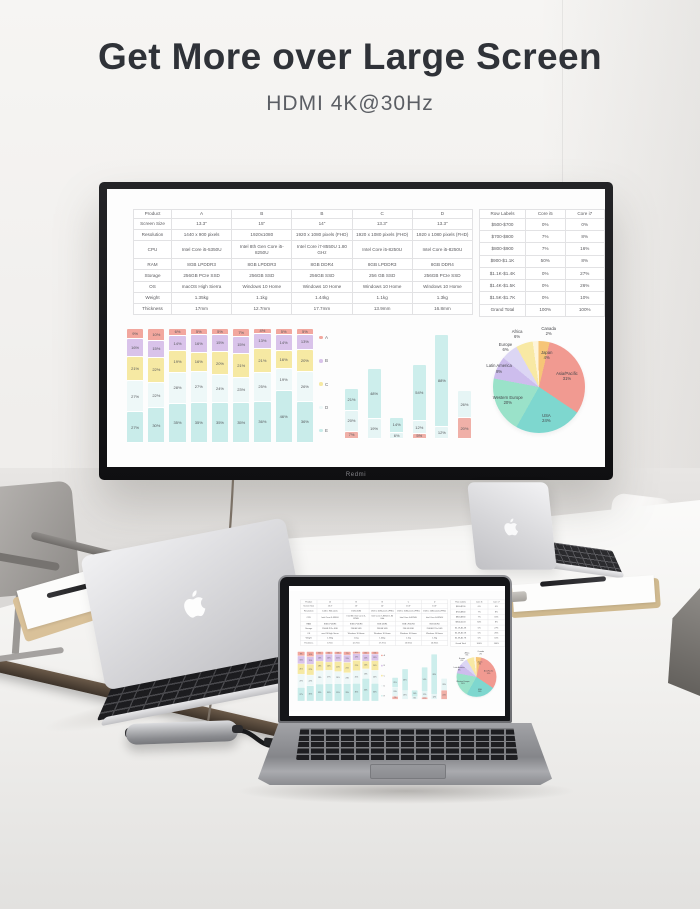  I want to click on pie-slice-label: Africa 6%, so click(517, 334).